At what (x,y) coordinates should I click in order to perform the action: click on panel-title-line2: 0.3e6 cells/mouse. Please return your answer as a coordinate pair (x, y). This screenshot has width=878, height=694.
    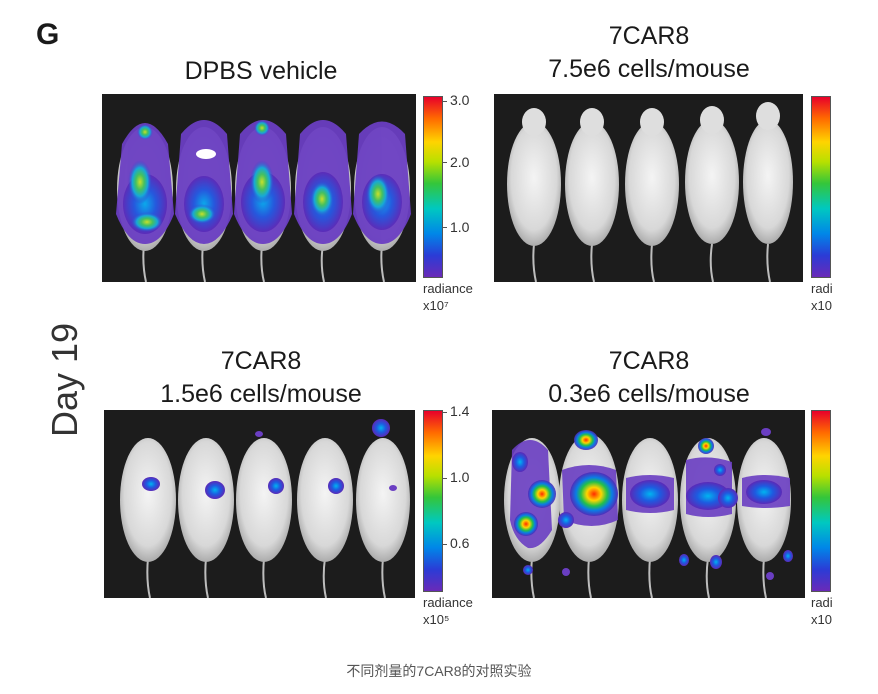
    Looking at the image, I should click on (649, 394).